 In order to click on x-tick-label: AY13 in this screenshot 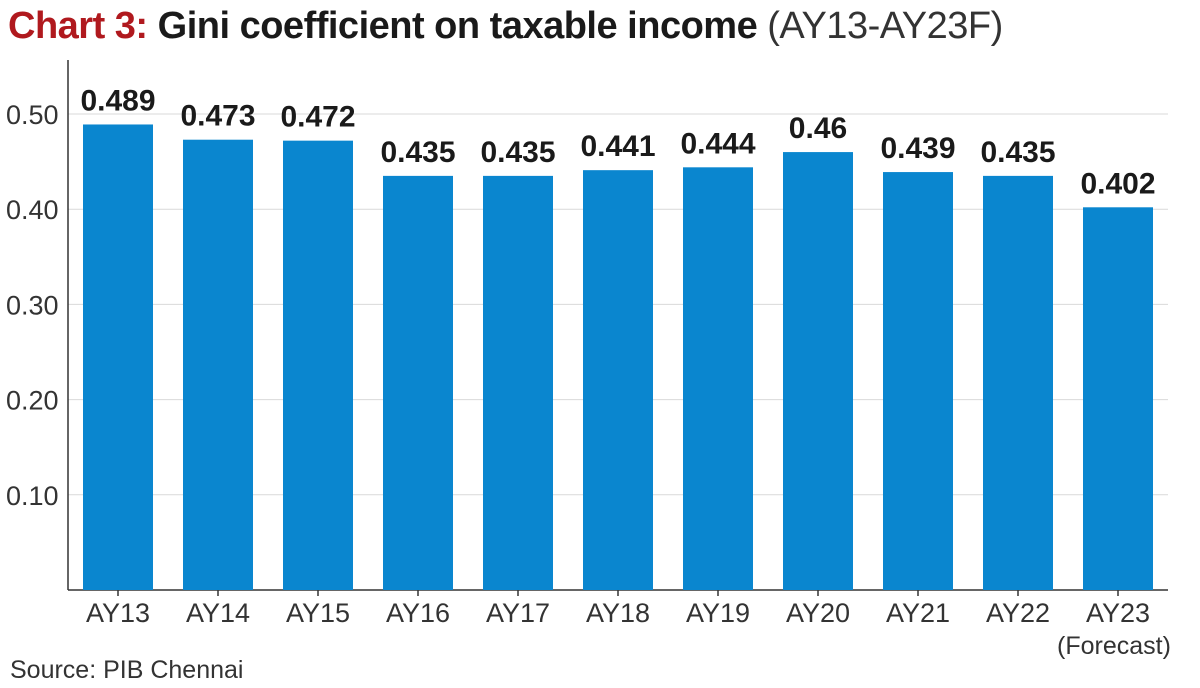, I will do `click(118, 613)`.